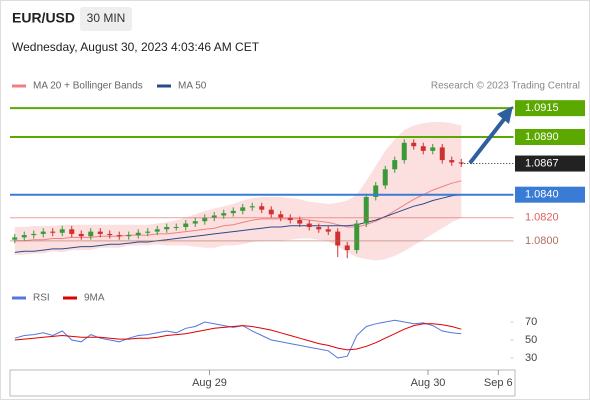 The height and width of the screenshot is (405, 590). Describe the element at coordinates (94, 298) in the screenshot. I see `legend-label: 9MA` at that location.